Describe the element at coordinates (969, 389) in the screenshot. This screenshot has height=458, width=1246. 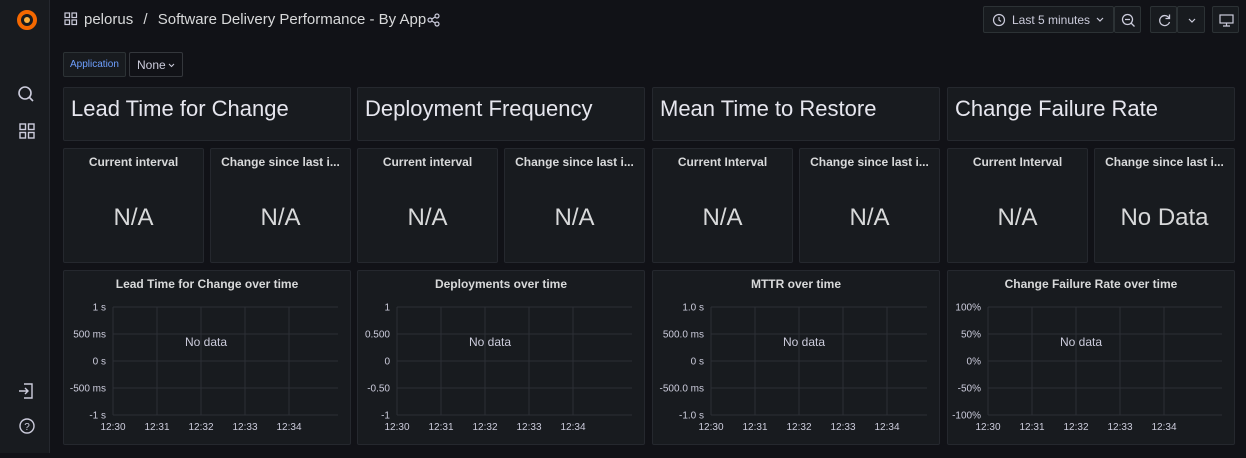
I see `y-tick-label: -50%` at that location.